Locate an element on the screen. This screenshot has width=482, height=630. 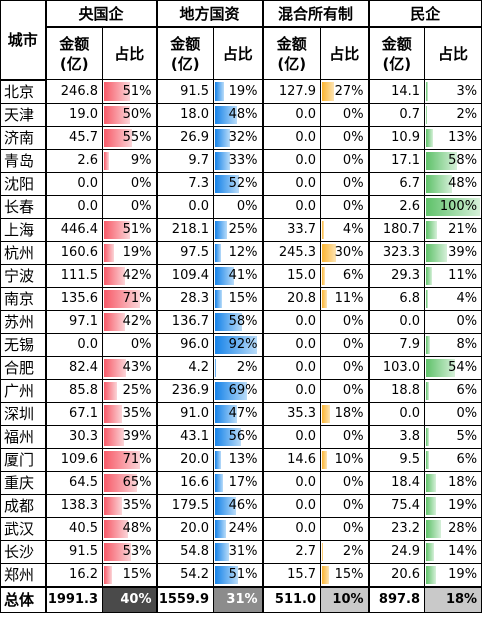
share-value: 100% is located at coordinates (458, 206).